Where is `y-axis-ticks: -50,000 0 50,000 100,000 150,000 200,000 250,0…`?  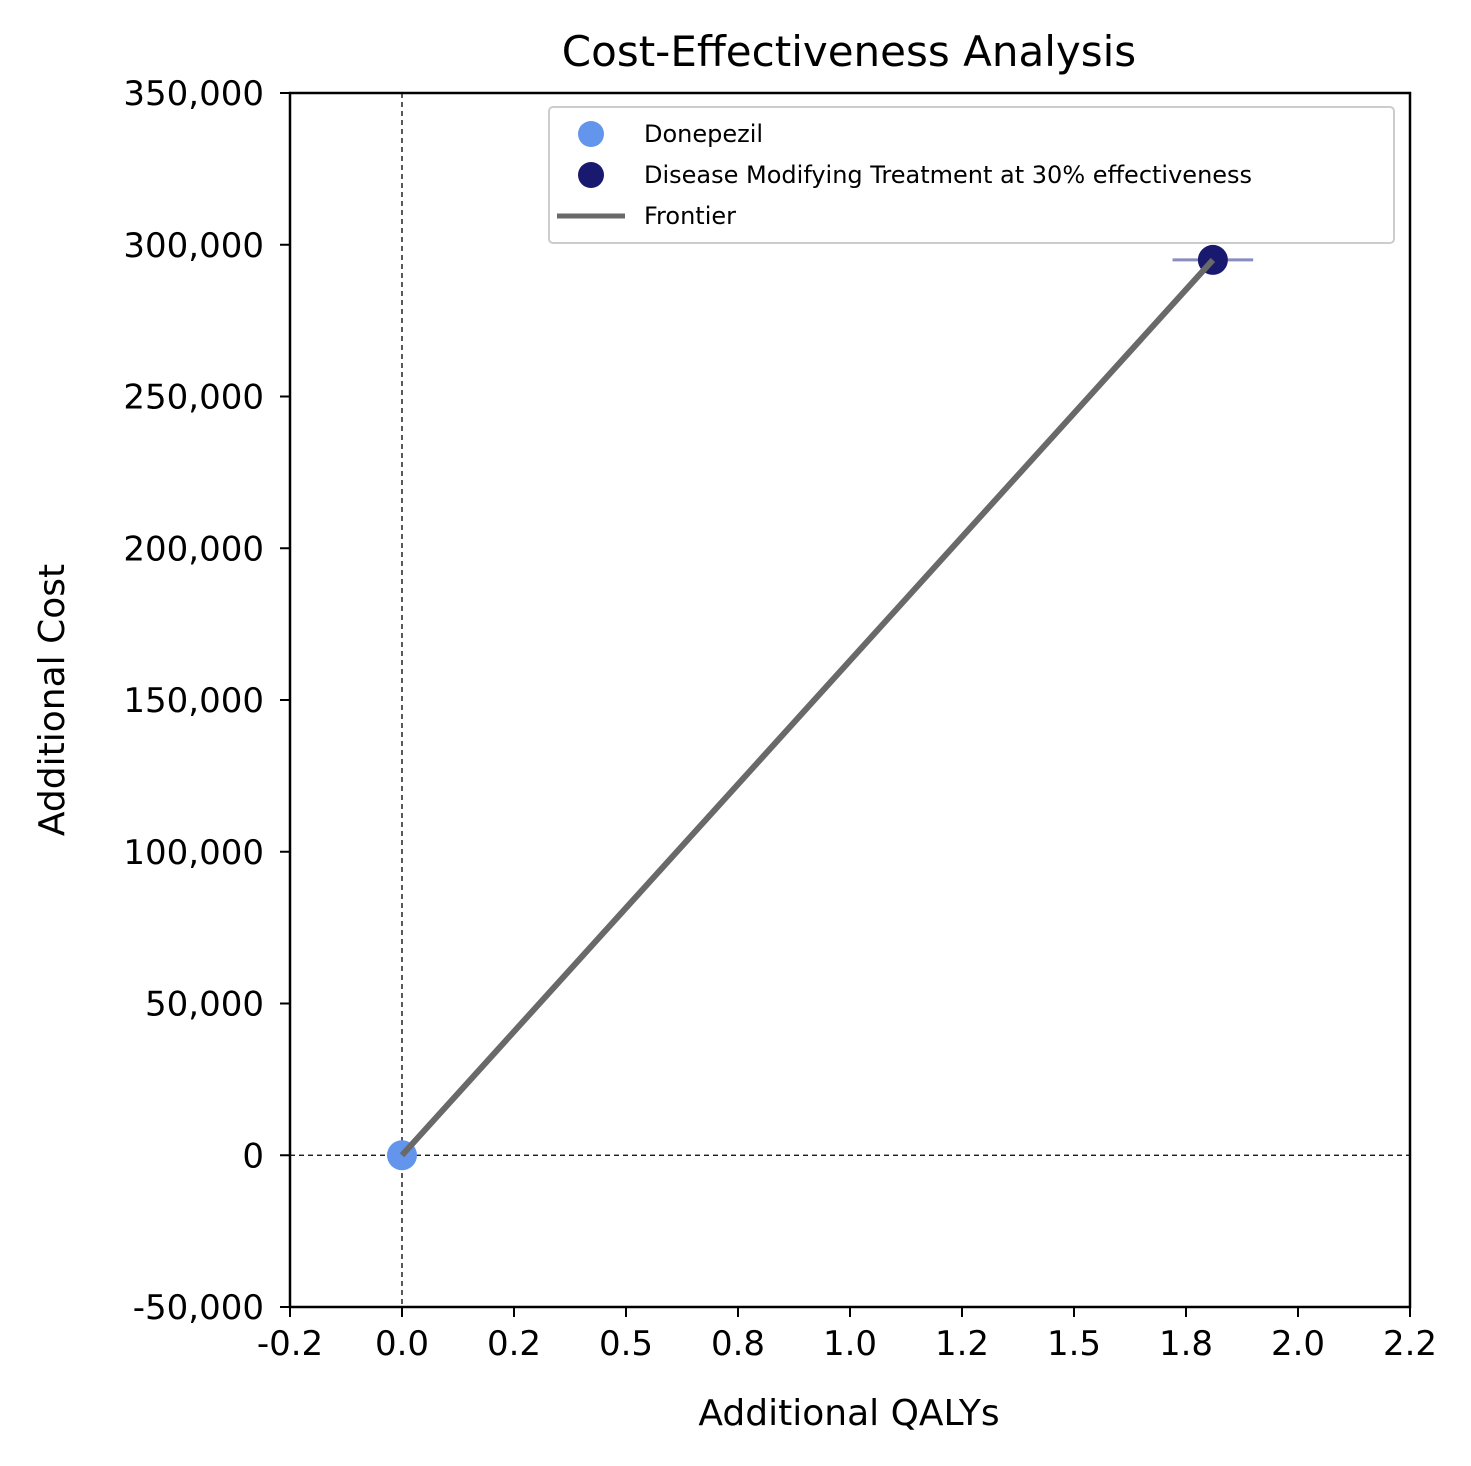 y-axis-ticks: -50,000 0 50,000 100,000 150,000 200,000 250,0… is located at coordinates (206, 701).